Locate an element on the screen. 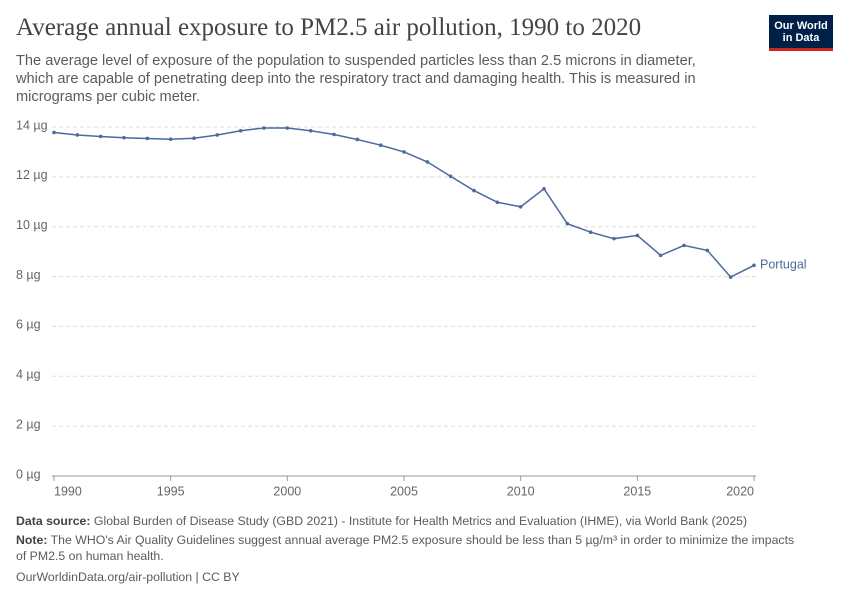 The height and width of the screenshot is (600, 850). y-tick-label: 0 µg is located at coordinates (28, 474).